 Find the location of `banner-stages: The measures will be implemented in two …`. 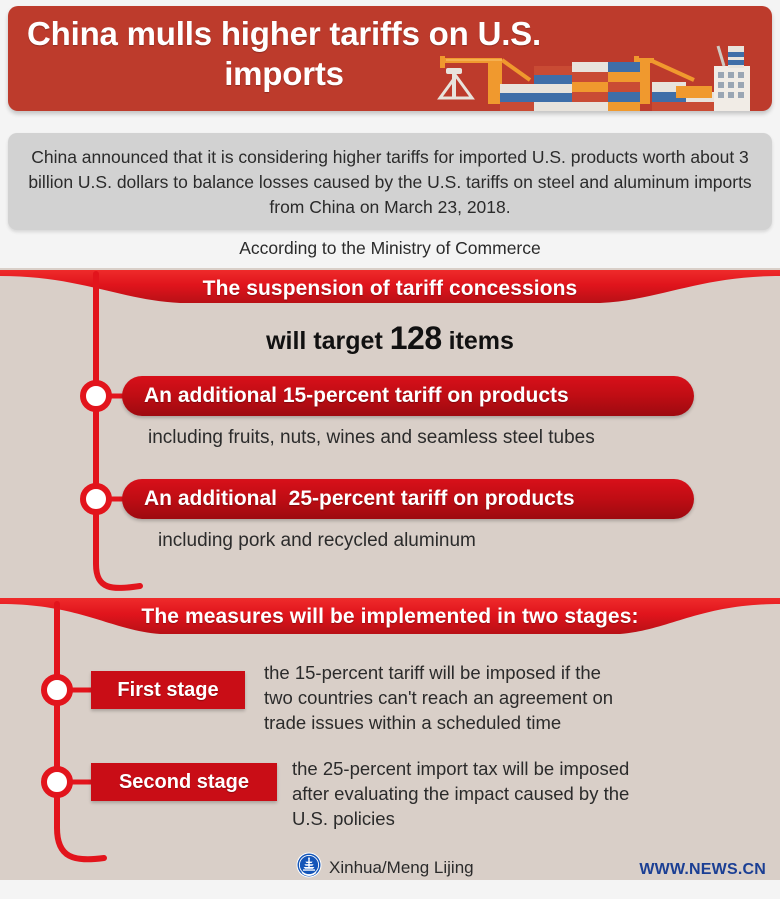

banner-stages: The measures will be implemented in two … is located at coordinates (390, 619).